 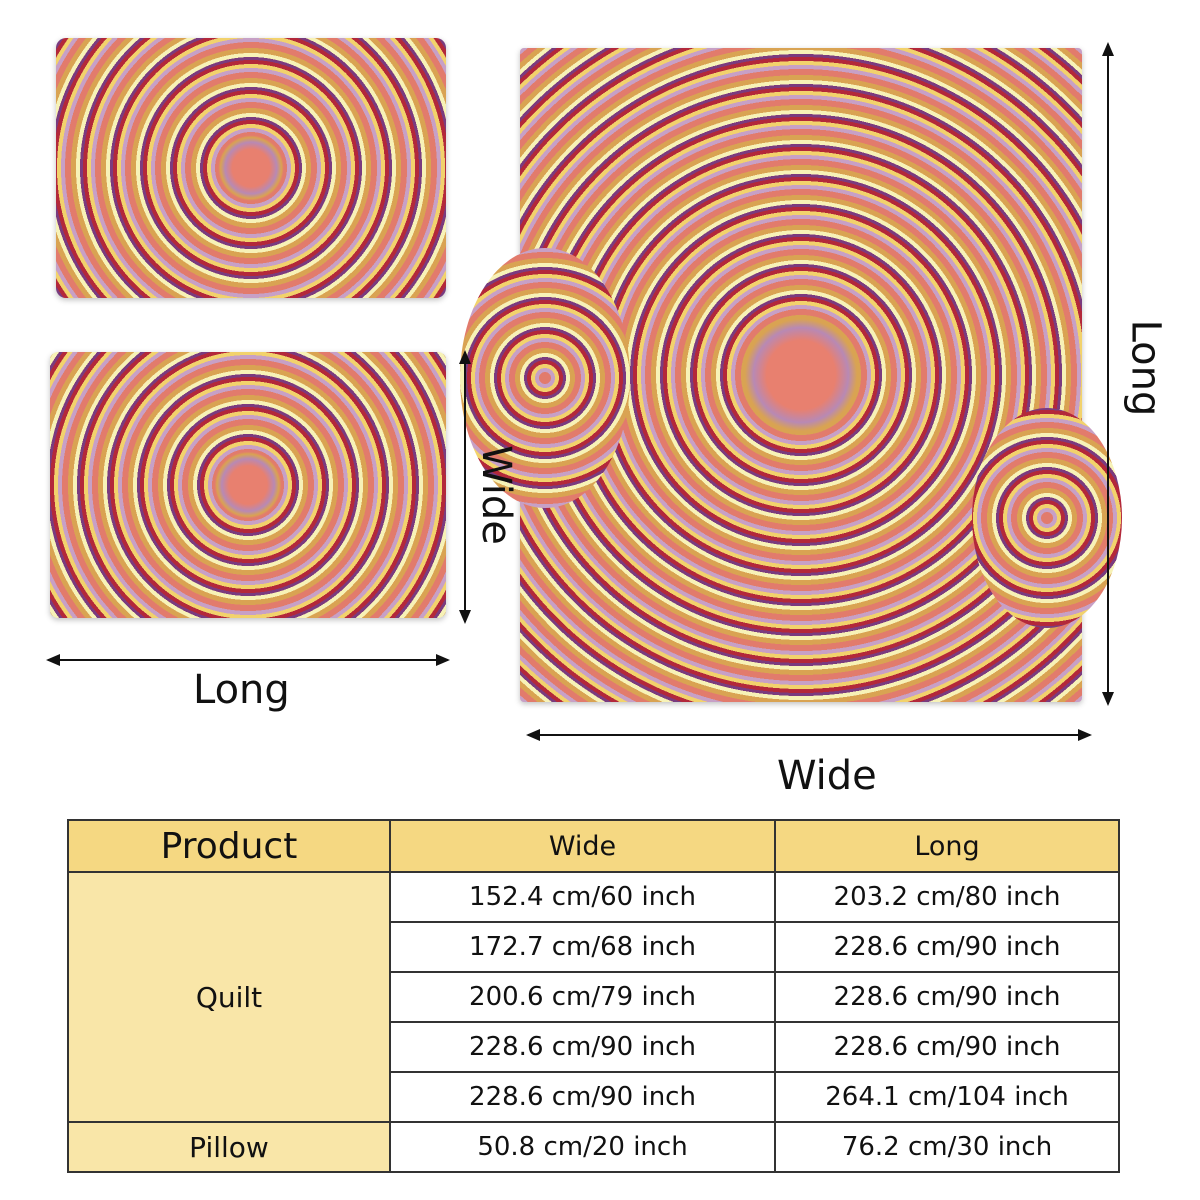 What do you see at coordinates (582, 947) in the screenshot?
I see `quilt-wide-cell: 172.7 cm/68 inch` at bounding box center [582, 947].